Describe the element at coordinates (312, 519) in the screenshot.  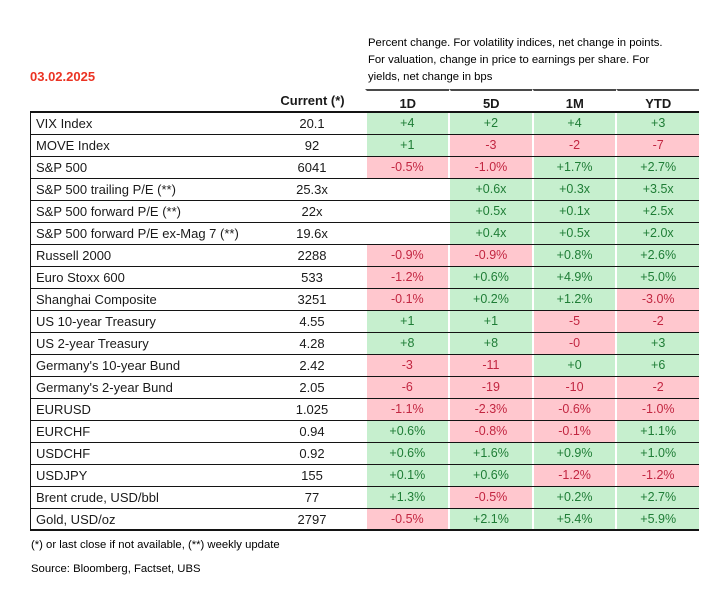
I see `current-value: 2797` at that location.